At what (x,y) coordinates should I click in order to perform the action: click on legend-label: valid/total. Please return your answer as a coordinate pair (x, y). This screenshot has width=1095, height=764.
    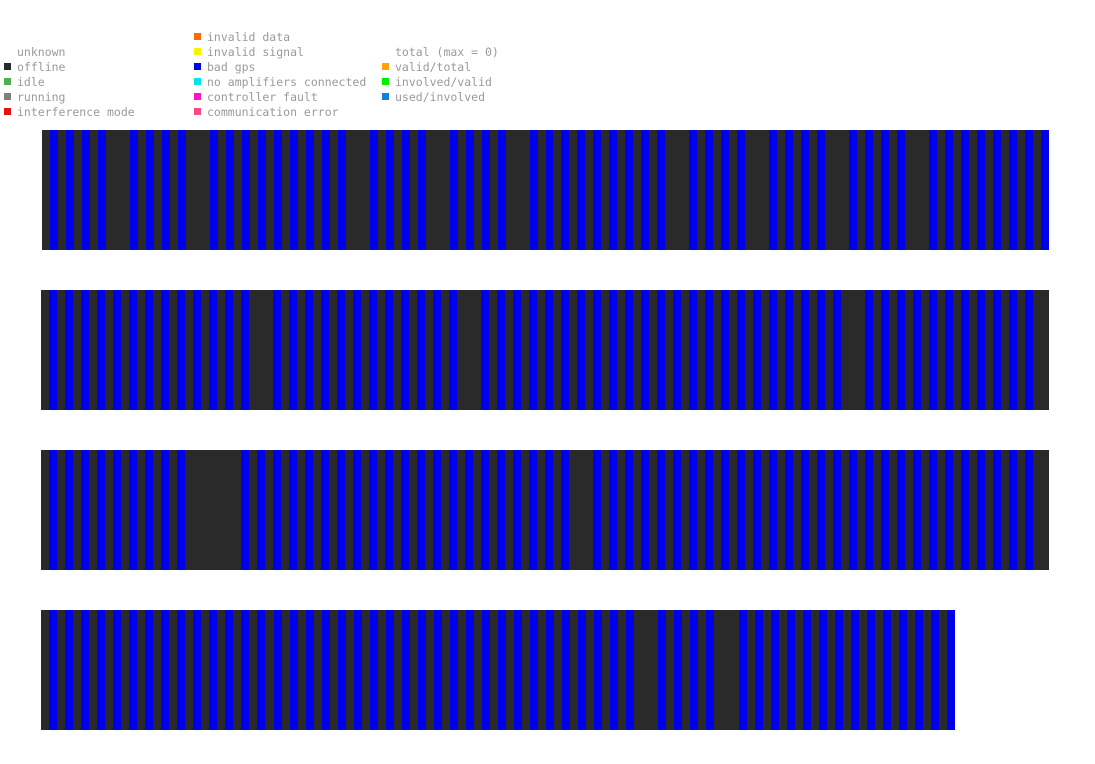
    Looking at the image, I should click on (433, 67).